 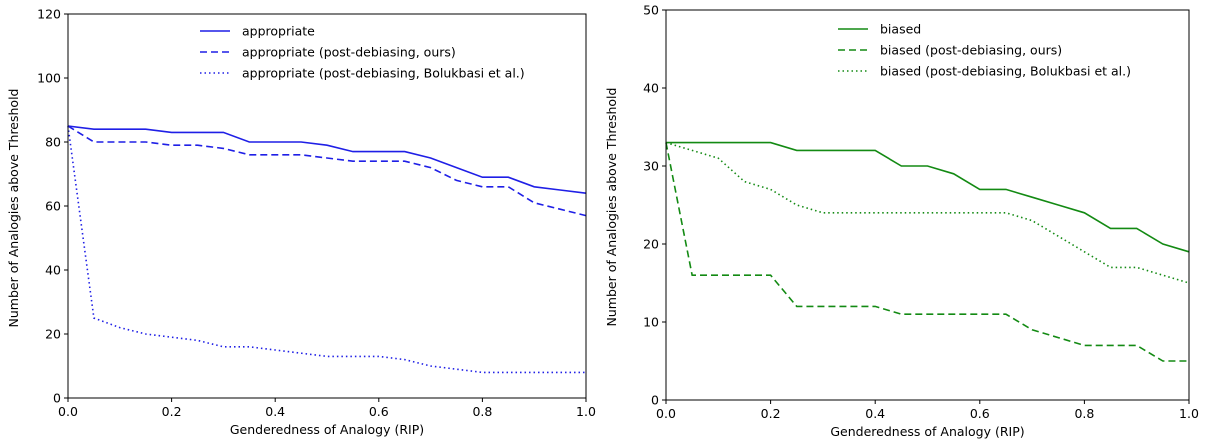 I want to click on y-tick-label: 50, so click(x=651, y=10).